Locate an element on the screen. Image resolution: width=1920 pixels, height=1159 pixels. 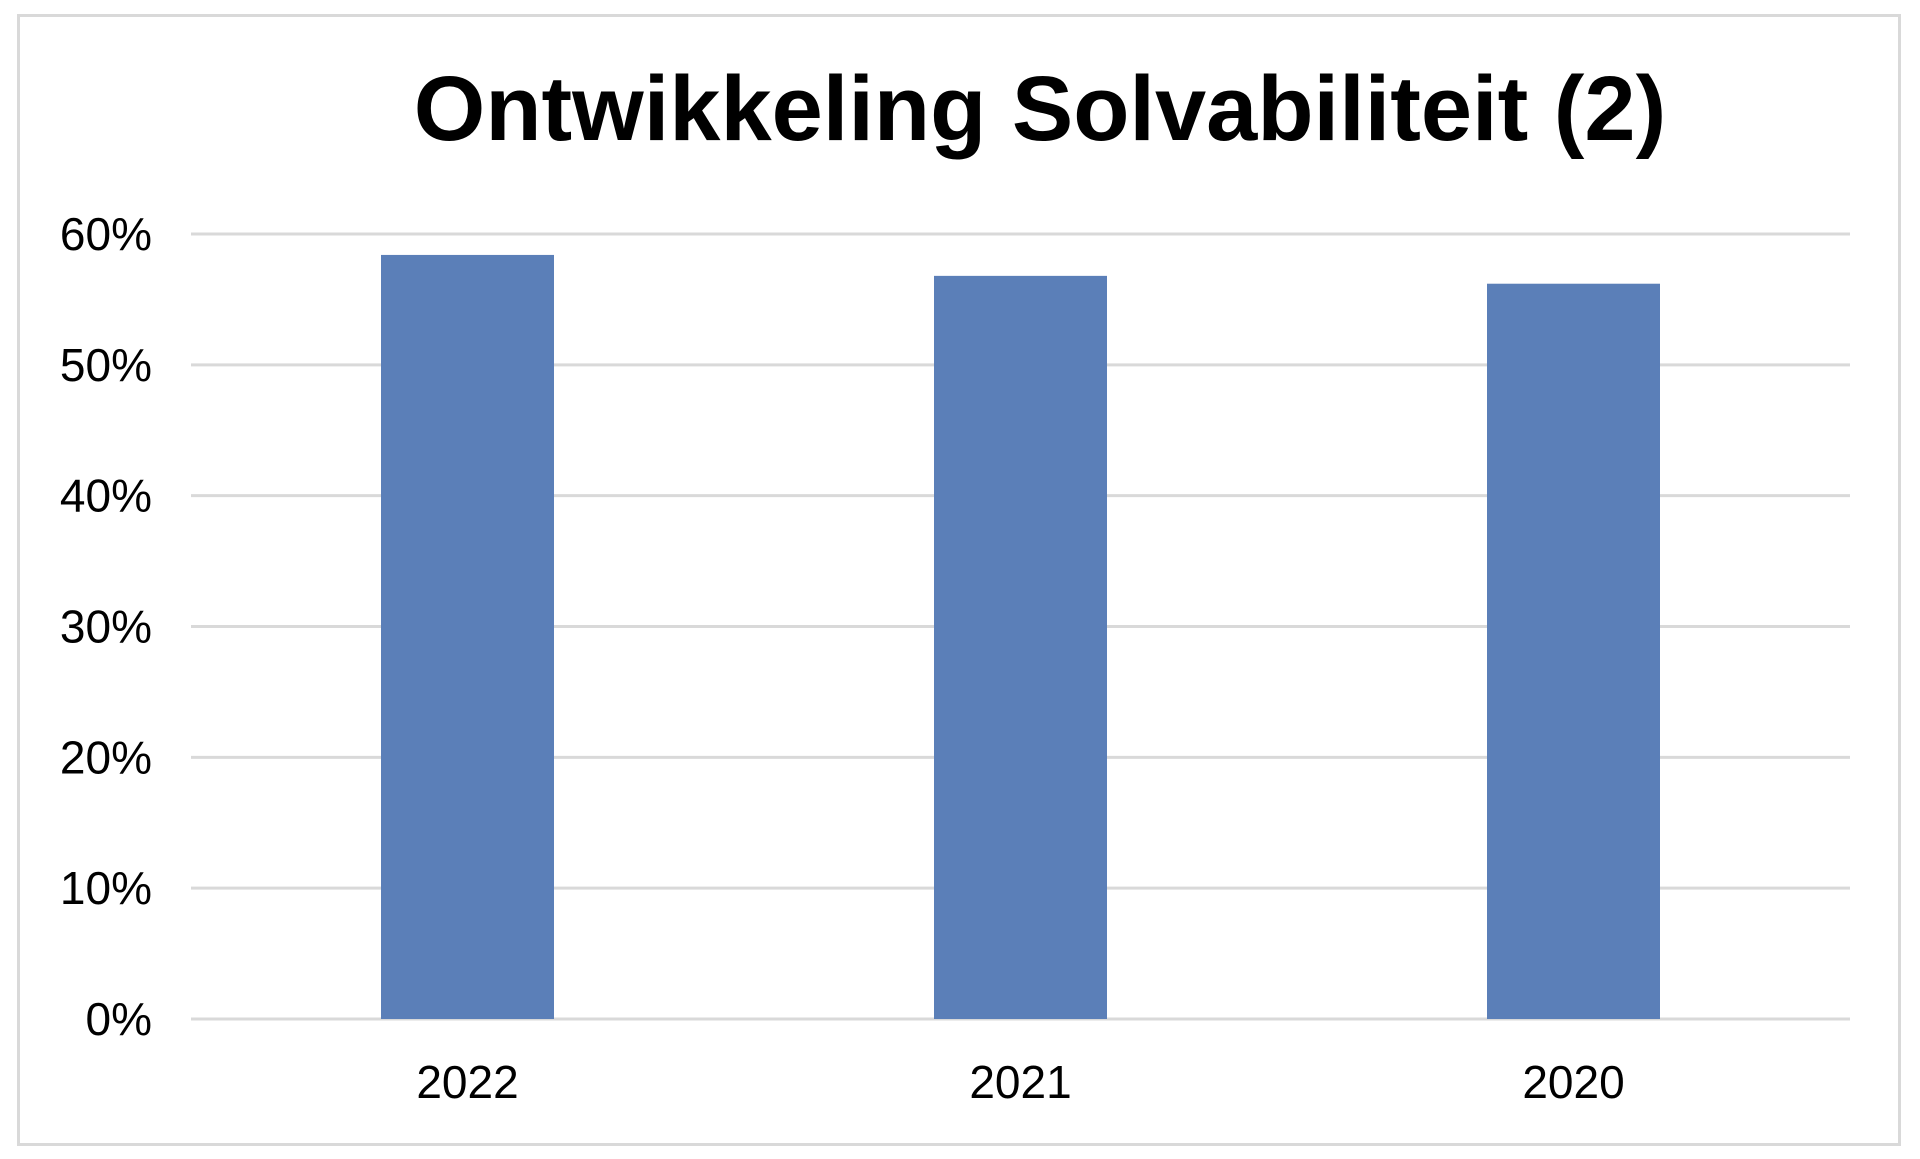
x-tick-label: 2021 is located at coordinates (1020, 1082).